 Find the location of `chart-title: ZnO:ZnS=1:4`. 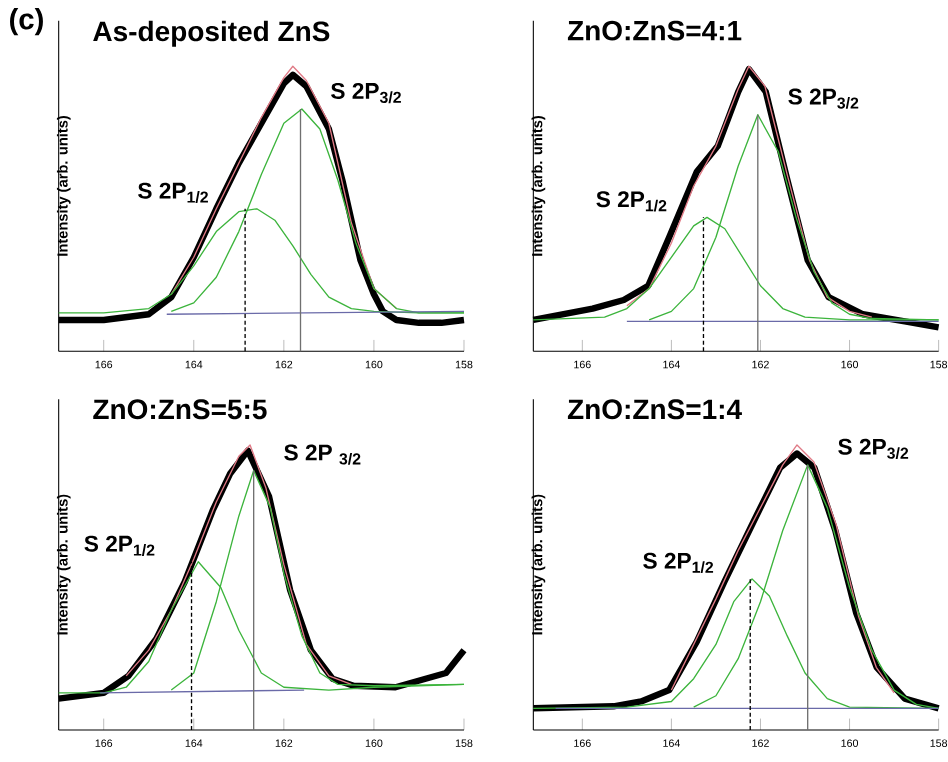

chart-title: ZnO:ZnS=1:4 is located at coordinates (654, 409).